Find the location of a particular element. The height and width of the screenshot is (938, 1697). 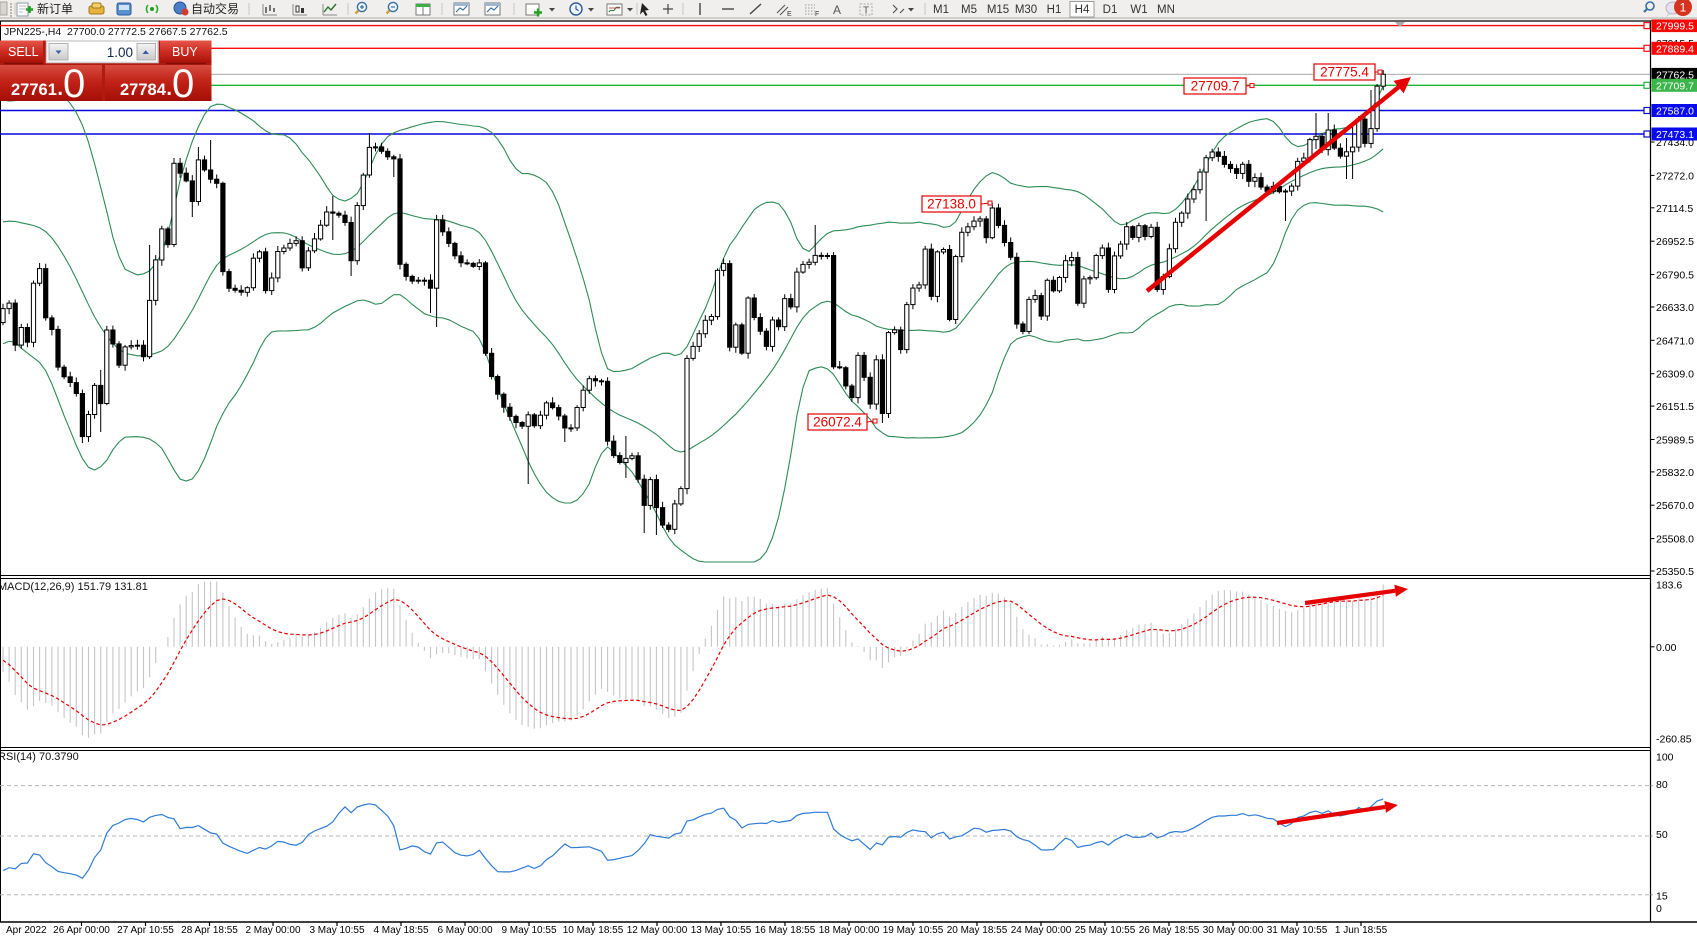

svg-text: 28 Apr 18:55 is located at coordinates (209, 930).